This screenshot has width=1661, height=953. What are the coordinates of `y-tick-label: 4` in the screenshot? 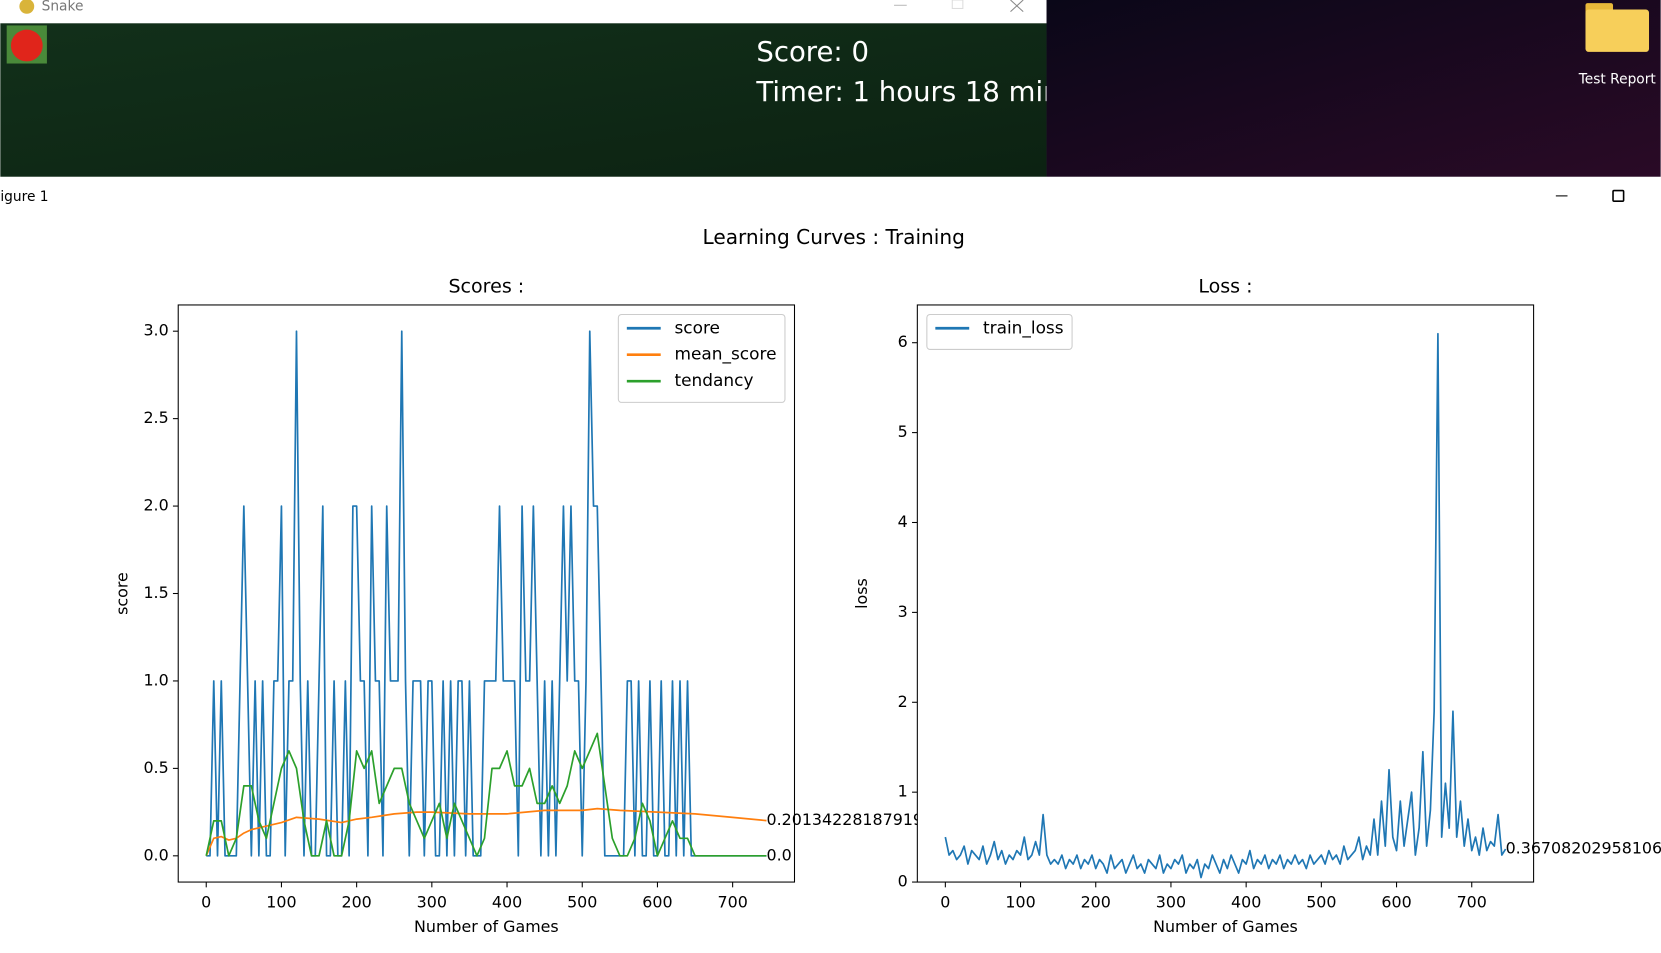 It's located at (903, 521).